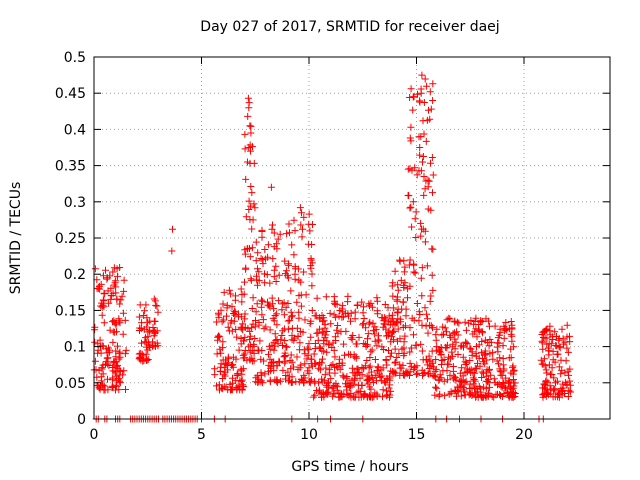 This screenshot has height=480, width=640. Describe the element at coordinates (70, 239) in the screenshot. I see `y-tick-label: 0.25` at that location.